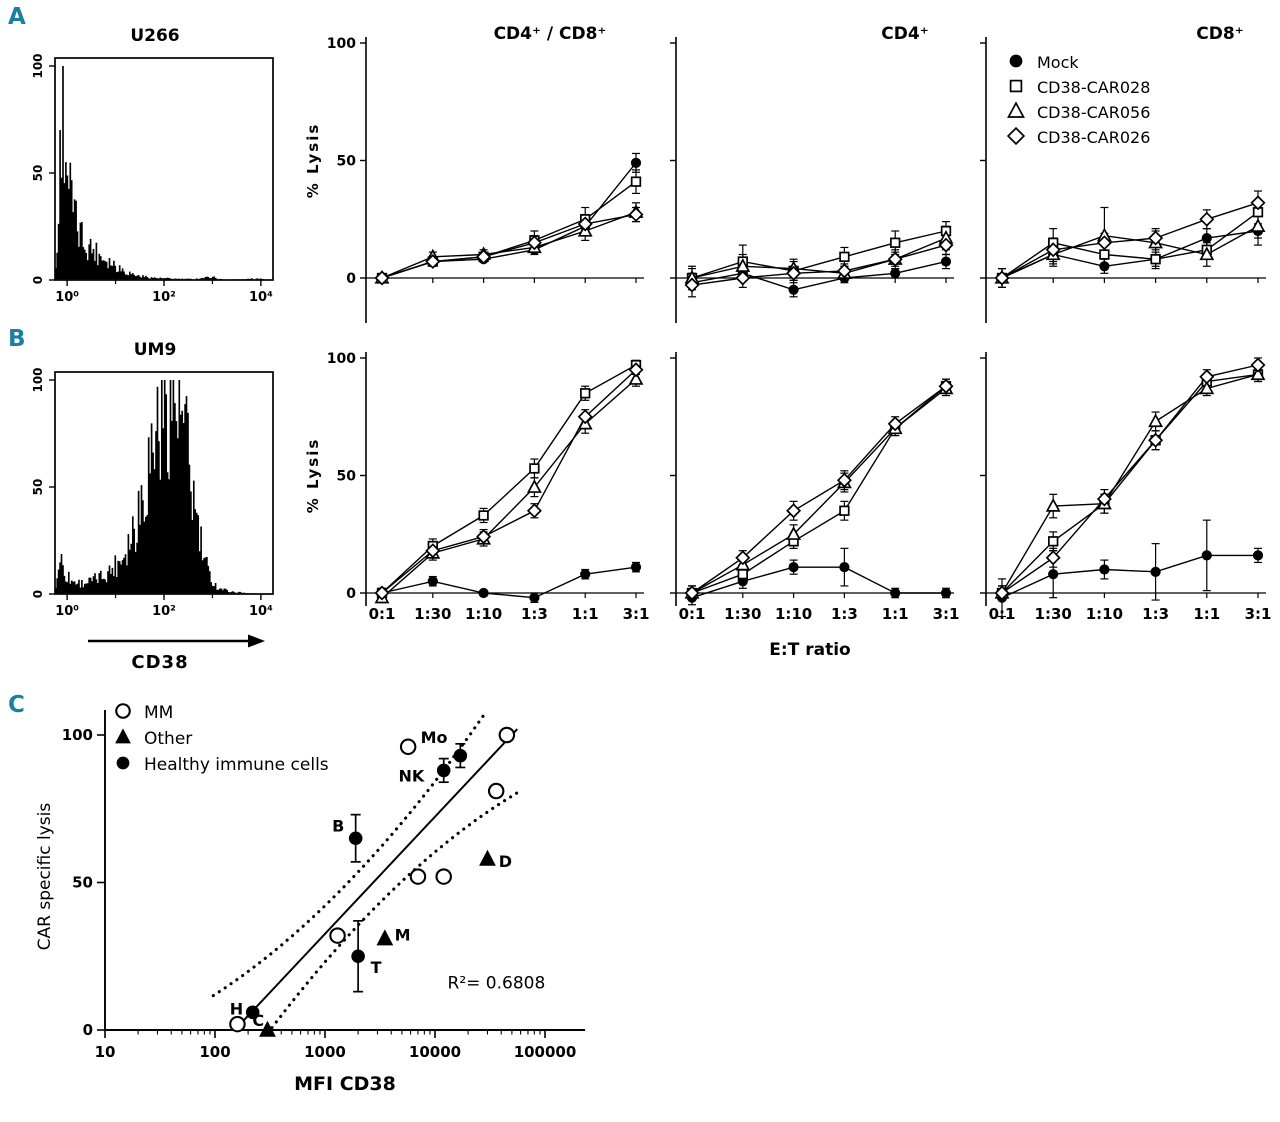 This screenshot has height=1122, width=1280. Describe the element at coordinates (1094, 87) in the screenshot. I see `legend-label: CD38-CAR028` at that location.